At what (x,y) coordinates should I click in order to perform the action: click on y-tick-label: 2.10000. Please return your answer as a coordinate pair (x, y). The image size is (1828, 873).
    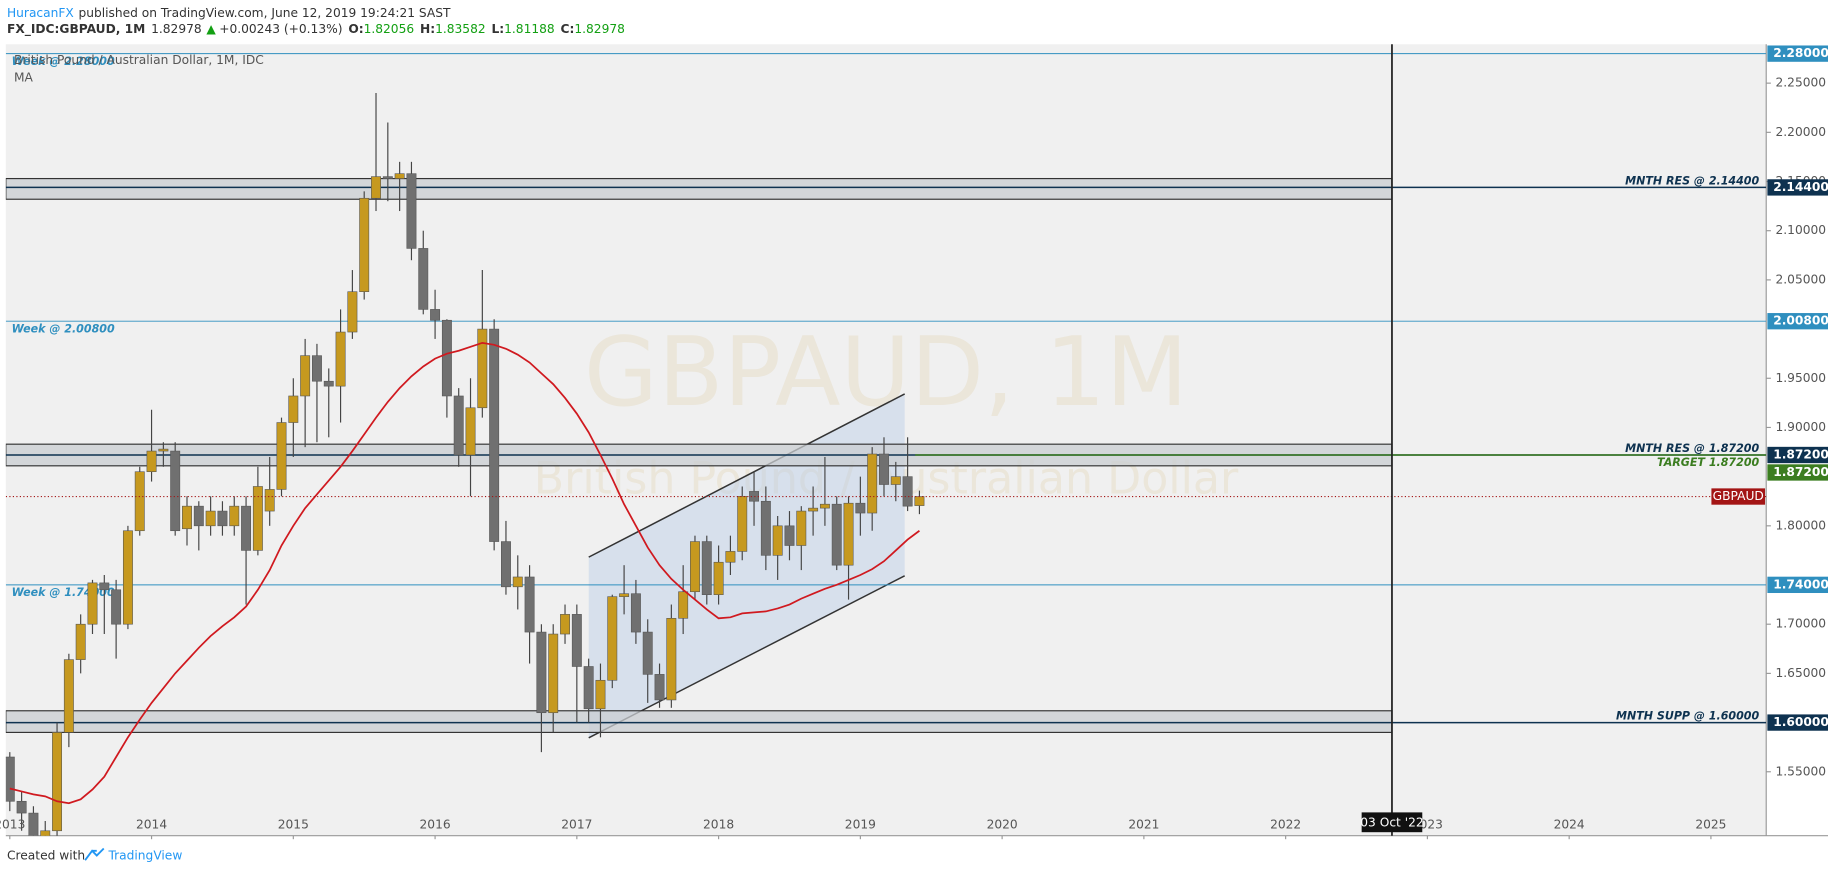
    Looking at the image, I should click on (1801, 230).